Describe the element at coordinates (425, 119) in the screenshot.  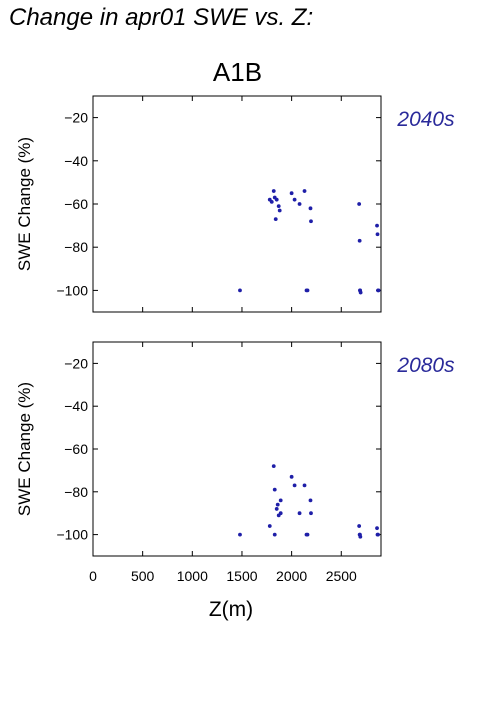
I see `period-label: 2040s` at that location.